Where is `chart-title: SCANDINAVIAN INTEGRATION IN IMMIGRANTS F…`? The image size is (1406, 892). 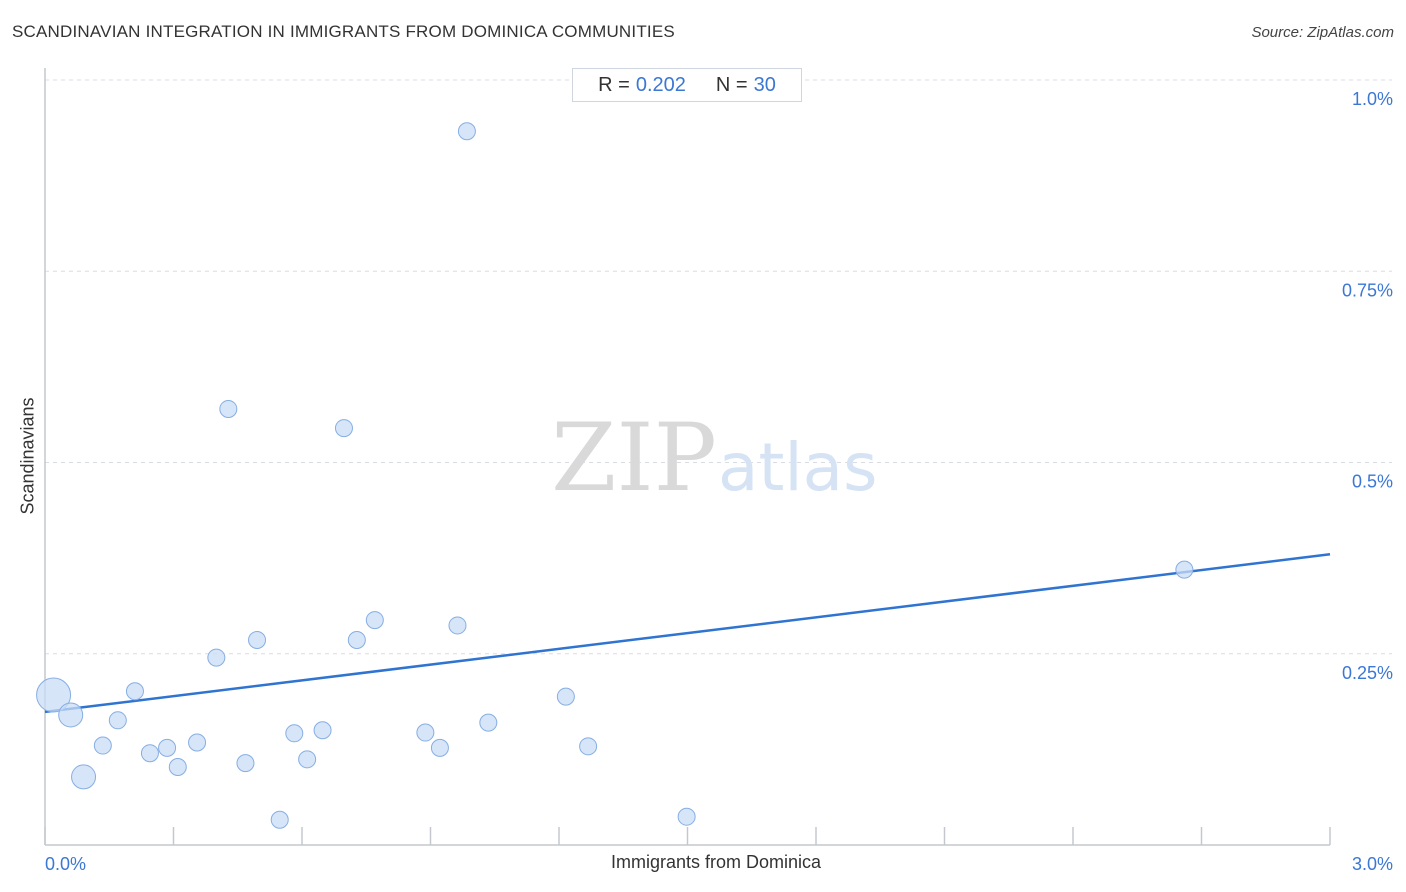
chart-title: SCANDINAVIAN INTEGRATION IN IMMIGRANTS F… is located at coordinates (343, 31).